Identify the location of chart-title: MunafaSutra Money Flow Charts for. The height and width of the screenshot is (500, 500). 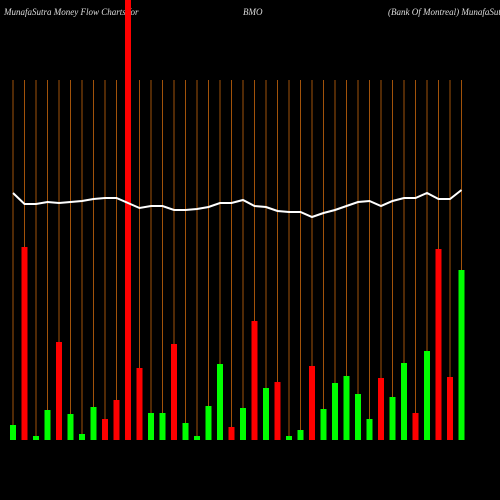
(71, 12).